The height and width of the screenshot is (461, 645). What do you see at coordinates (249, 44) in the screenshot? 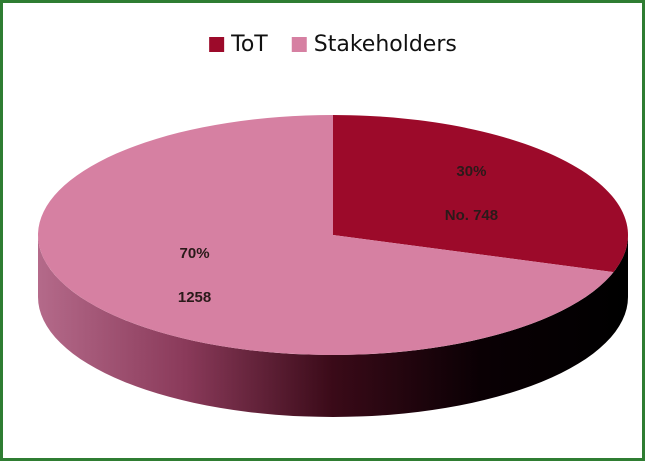
I see `legend-label: ToT` at bounding box center [249, 44].